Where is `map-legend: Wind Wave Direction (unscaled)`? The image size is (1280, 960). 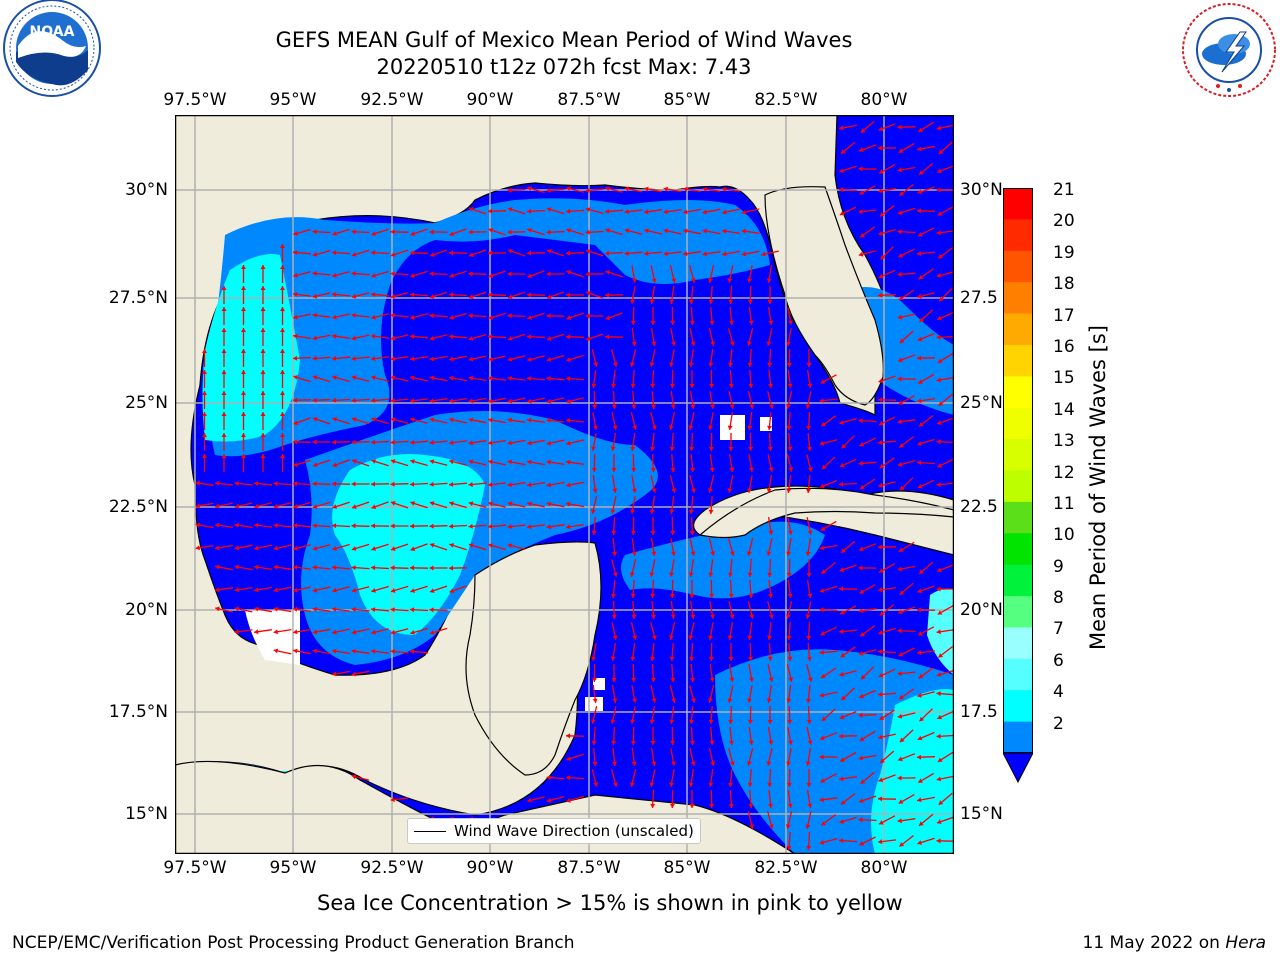
map-legend: Wind Wave Direction (unscaled) is located at coordinates (554, 831).